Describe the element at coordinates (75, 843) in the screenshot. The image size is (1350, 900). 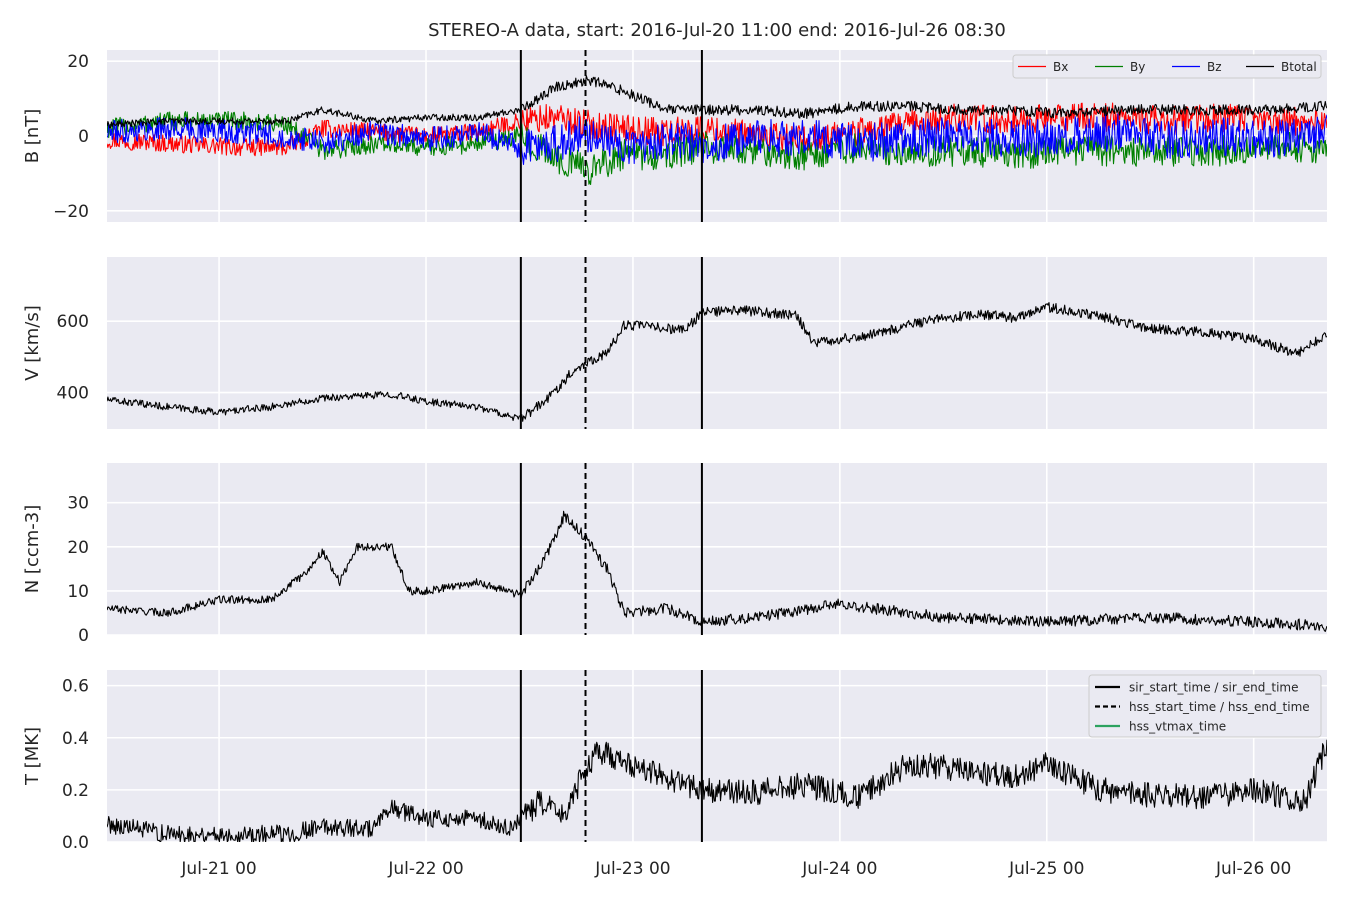
I see `y-tick-label: 0.0` at that location.